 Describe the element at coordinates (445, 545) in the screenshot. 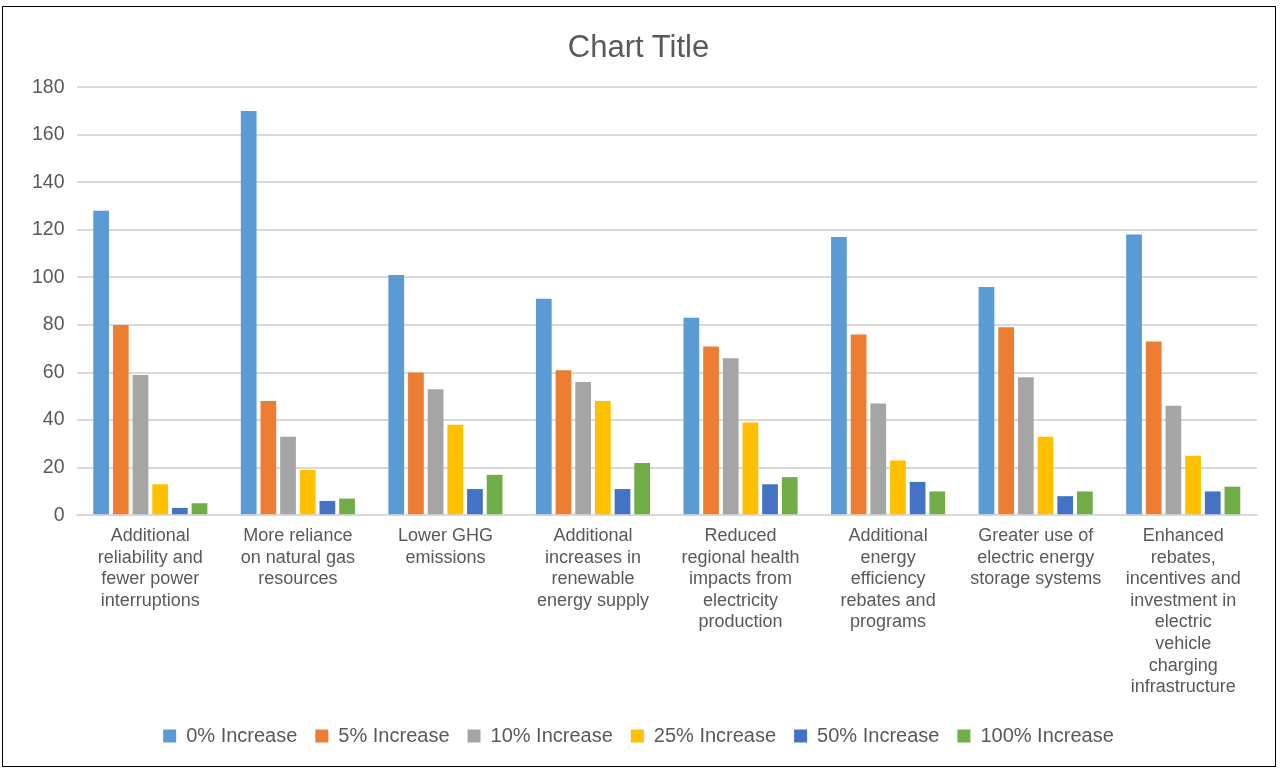

I see `x-tick-label: Lower GHG emissions` at that location.